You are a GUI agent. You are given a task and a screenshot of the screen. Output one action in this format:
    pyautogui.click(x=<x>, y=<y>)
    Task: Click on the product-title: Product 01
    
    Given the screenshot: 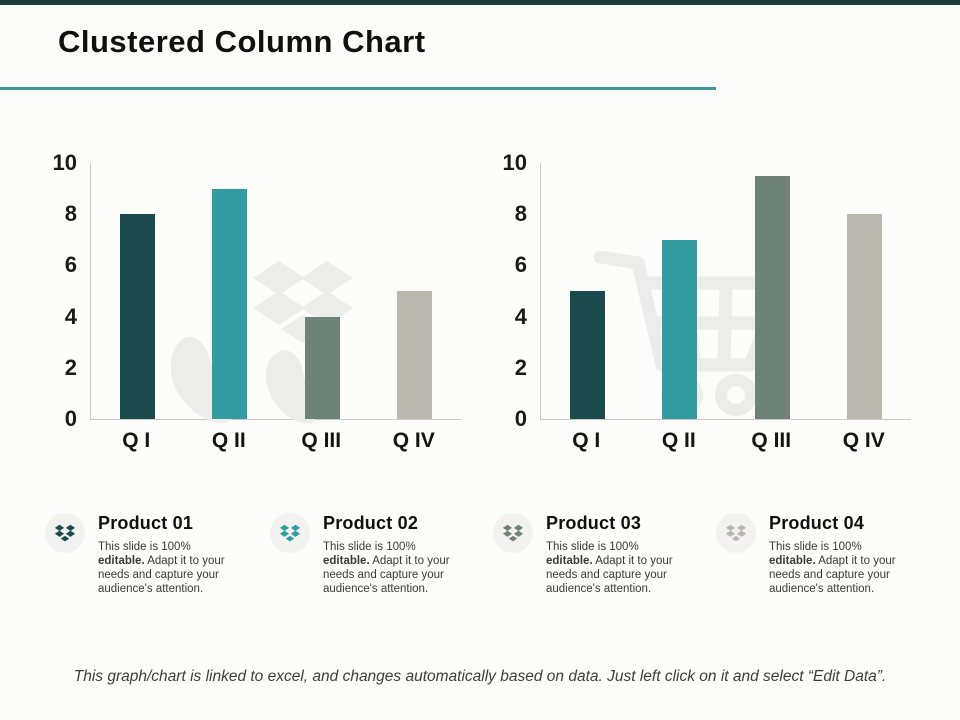 What is the action you would take?
    pyautogui.click(x=146, y=523)
    